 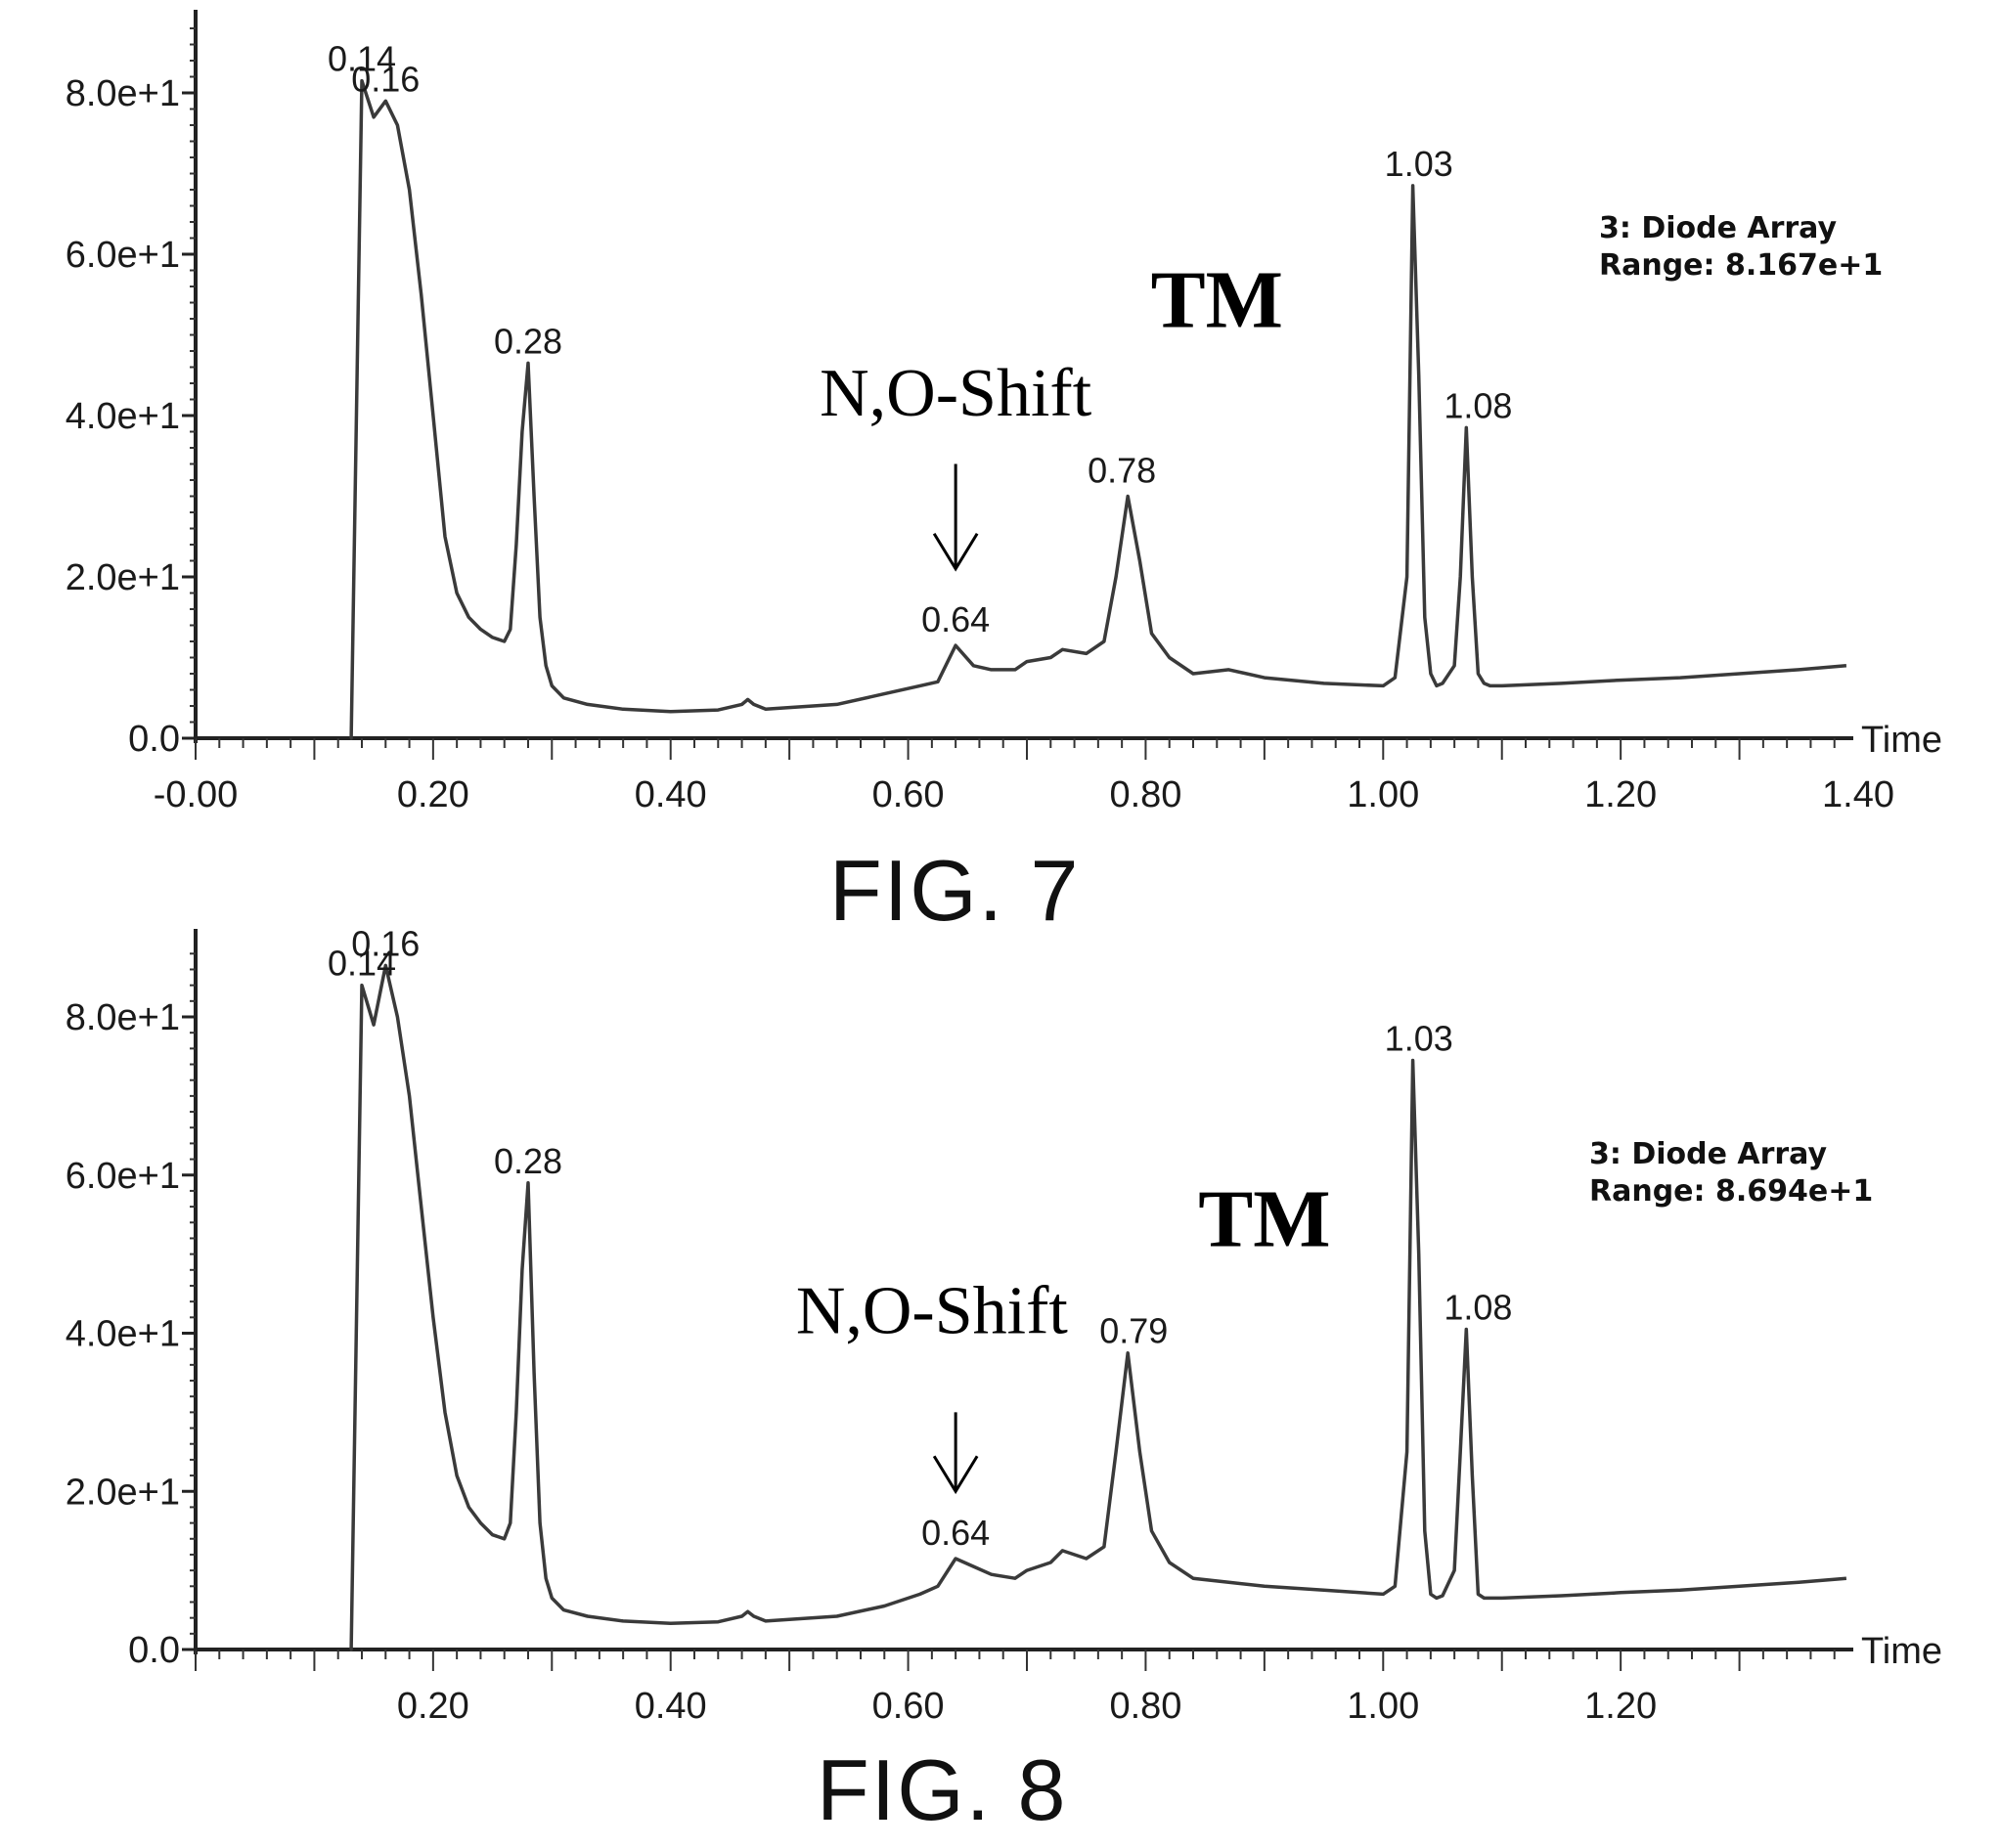 What do you see at coordinates (196, 794) in the screenshot?
I see `x-tick-label: -0.00` at bounding box center [196, 794].